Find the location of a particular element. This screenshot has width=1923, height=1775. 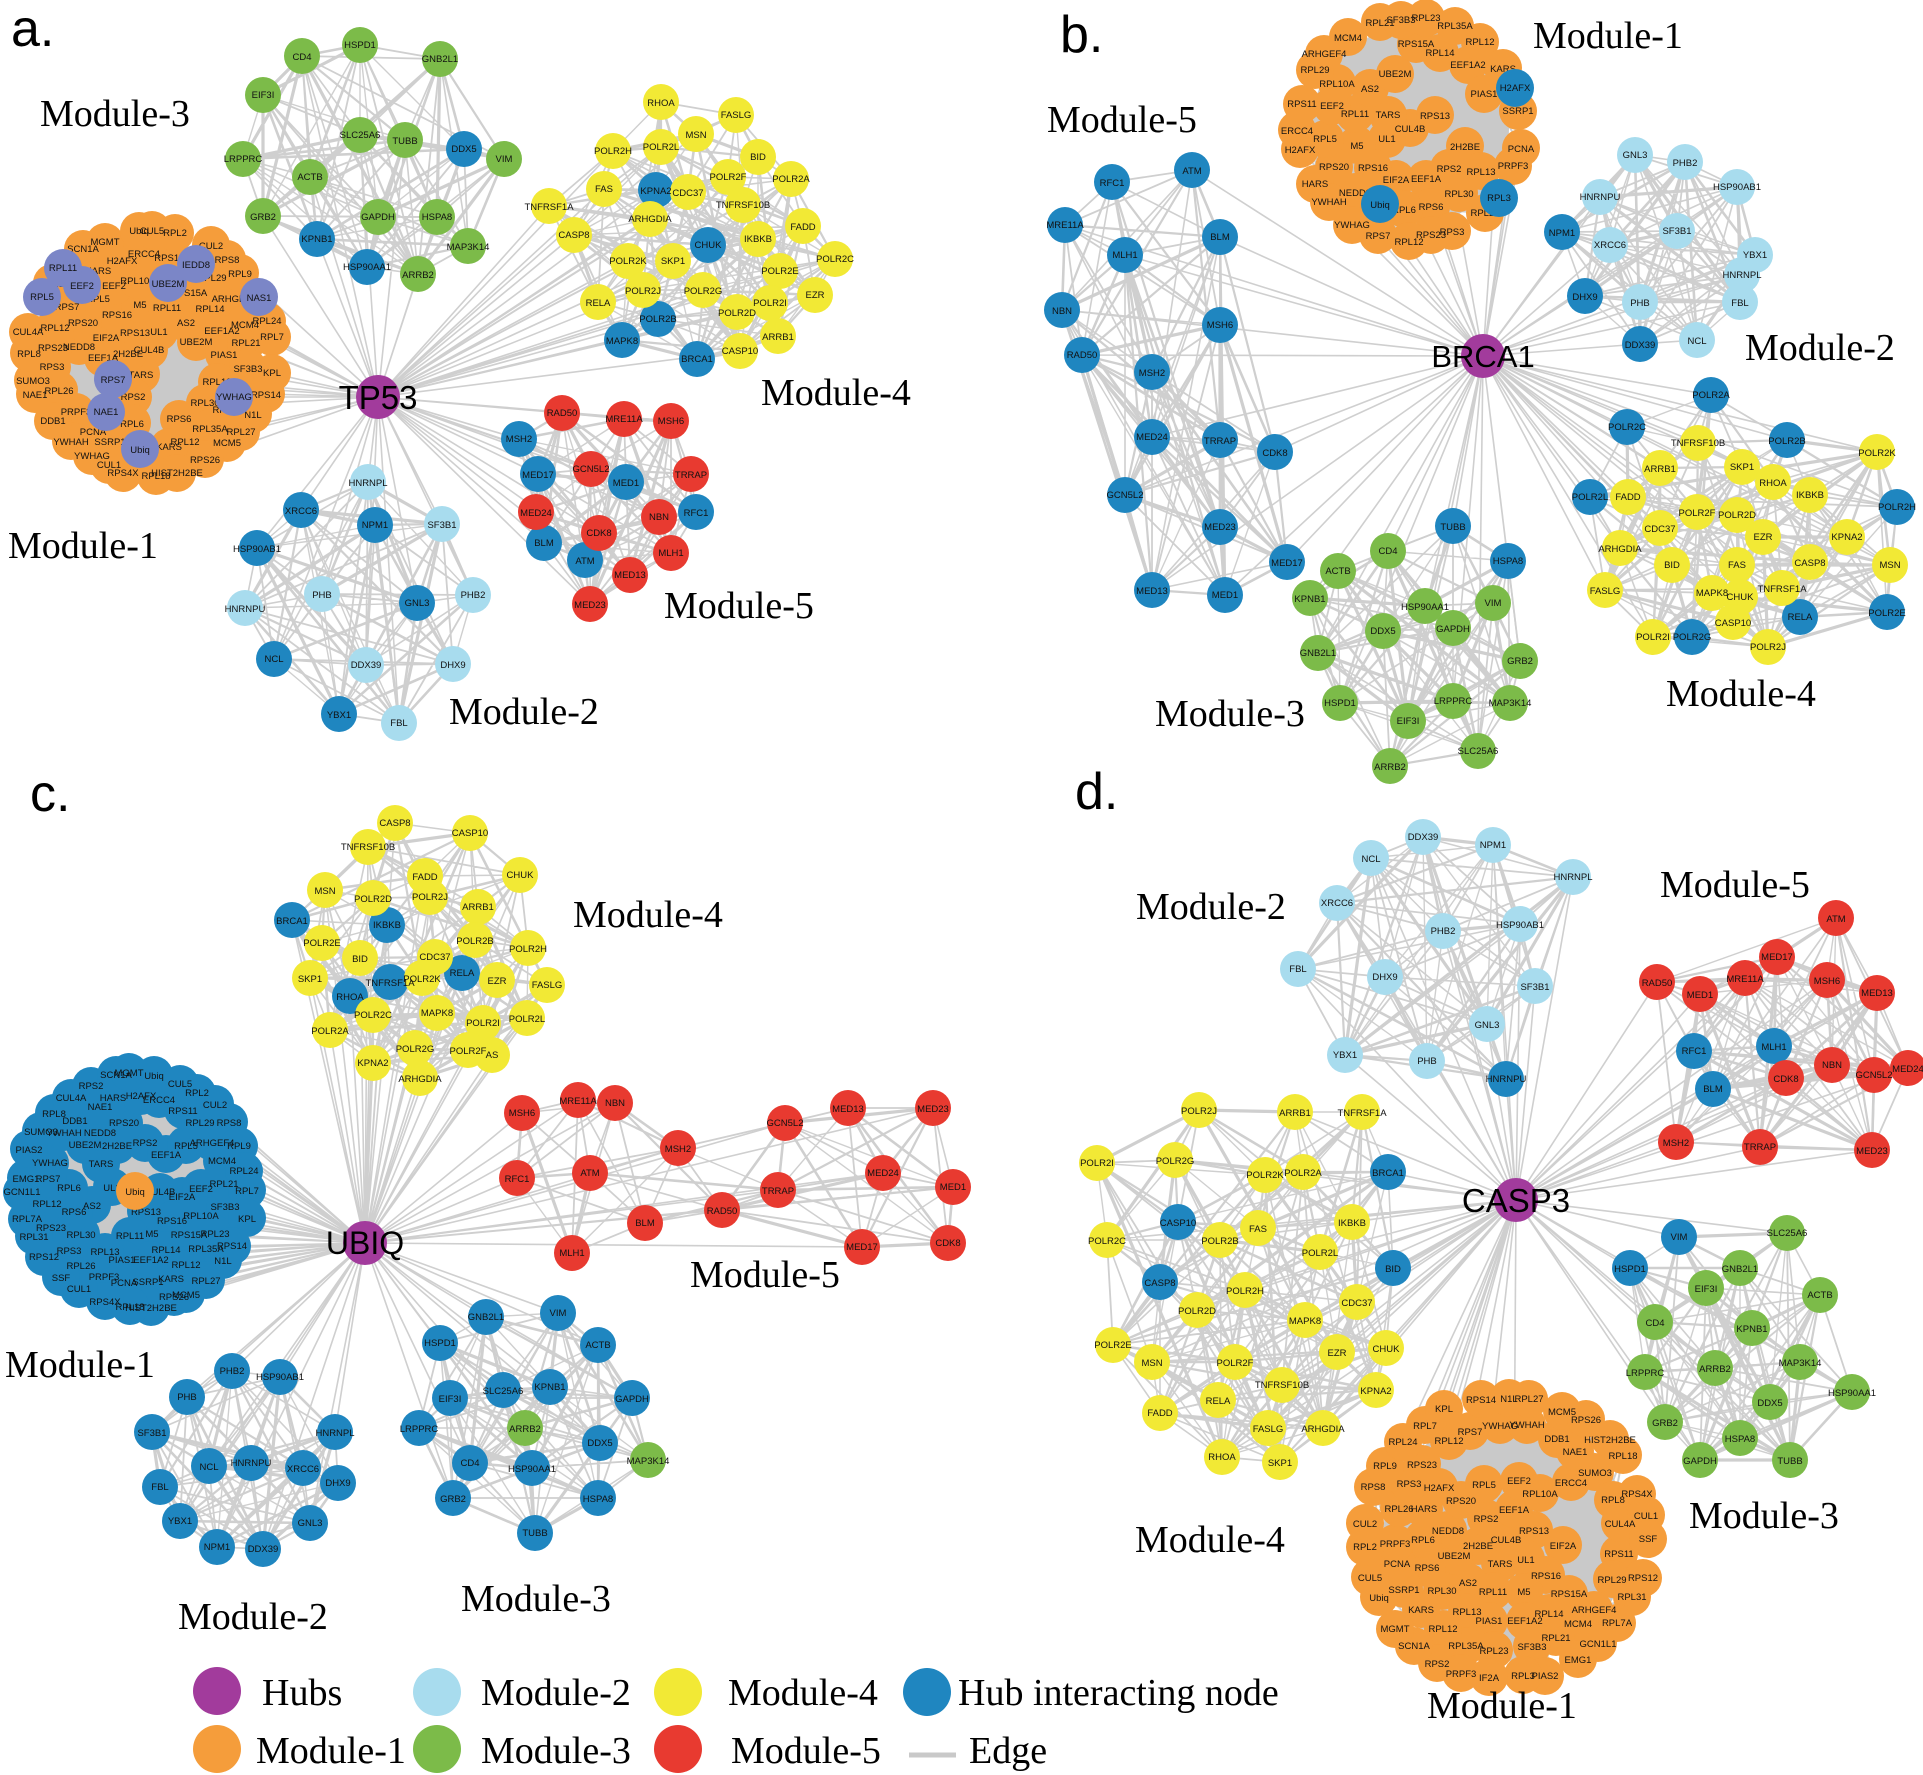

svg-text: GNB2L1 is located at coordinates (486, 1317).